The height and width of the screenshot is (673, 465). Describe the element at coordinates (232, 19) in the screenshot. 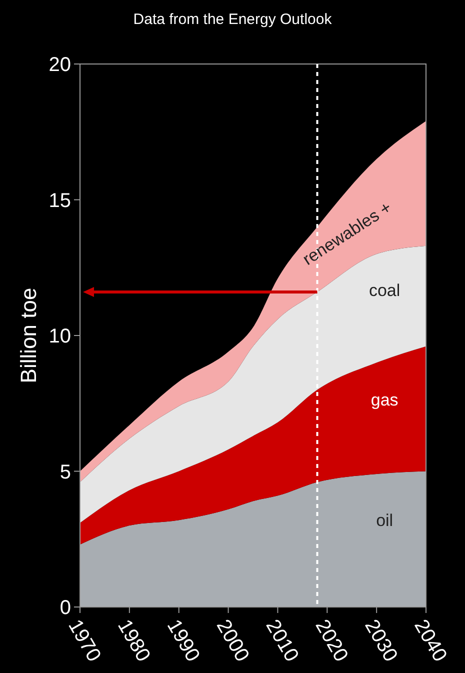

I see `chart-title: Data from the Energy Outlook` at that location.